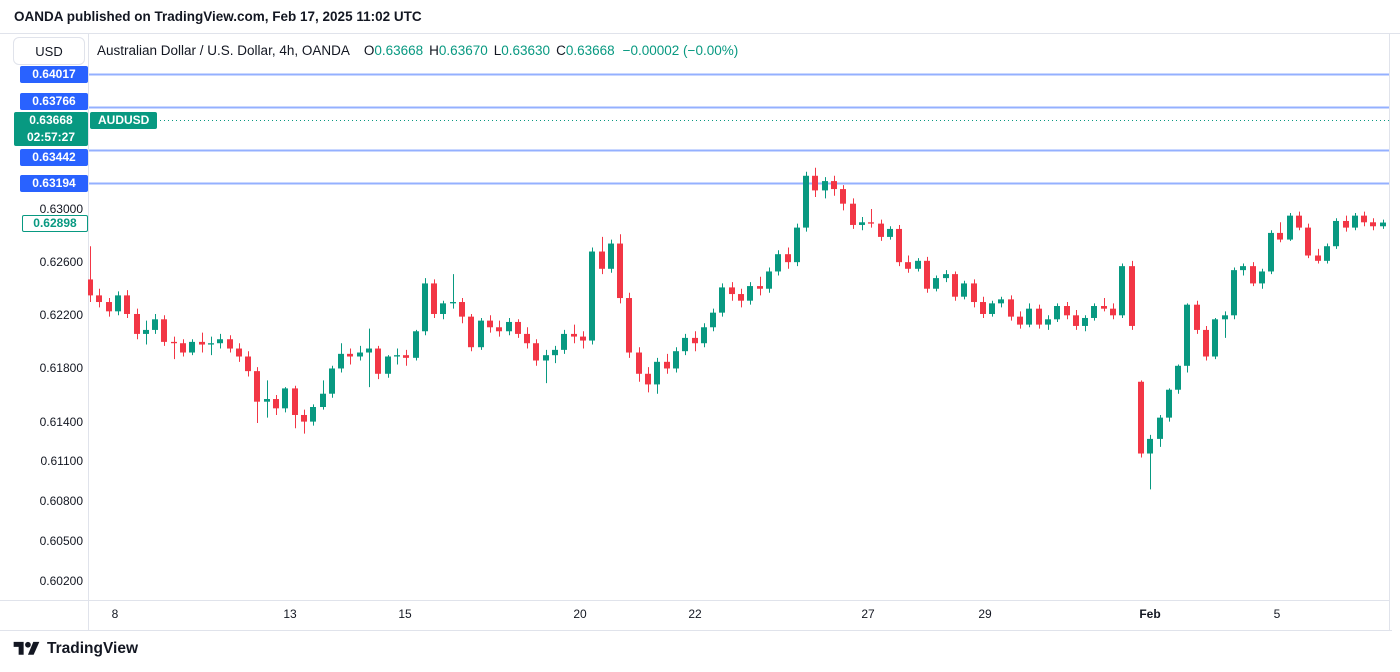 This screenshot has width=1400, height=672. I want to click on current-price-value: 0.63668, so click(51, 119).